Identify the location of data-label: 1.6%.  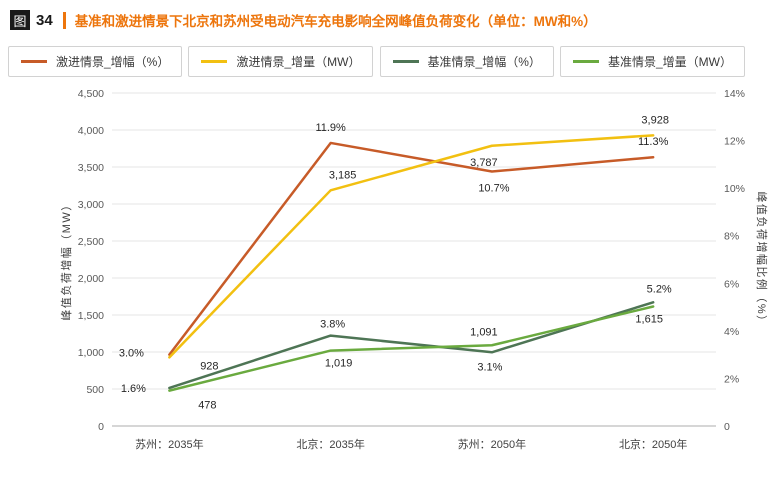
(133, 389).